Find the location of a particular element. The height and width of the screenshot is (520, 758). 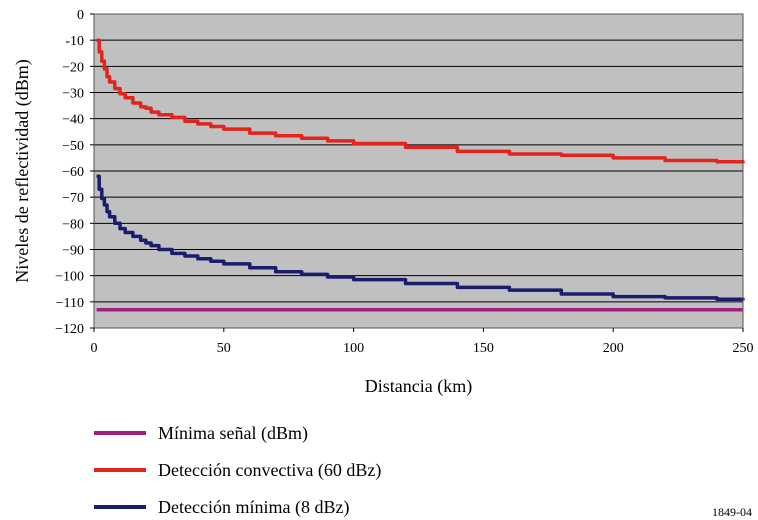

x-tick-labels: 0 50 100 150 200 250 is located at coordinates (422, 342).